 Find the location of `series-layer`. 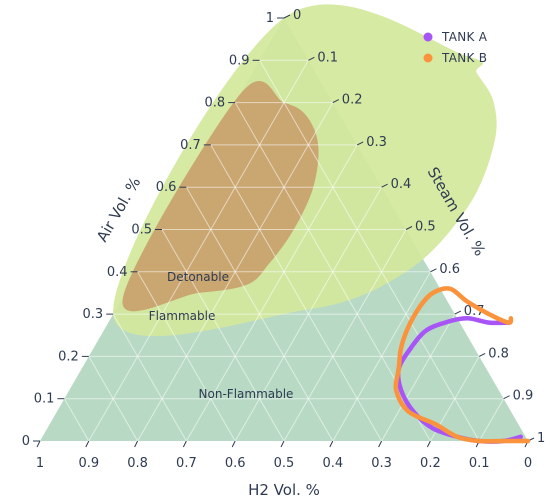

series-layer is located at coordinates (462, 365).